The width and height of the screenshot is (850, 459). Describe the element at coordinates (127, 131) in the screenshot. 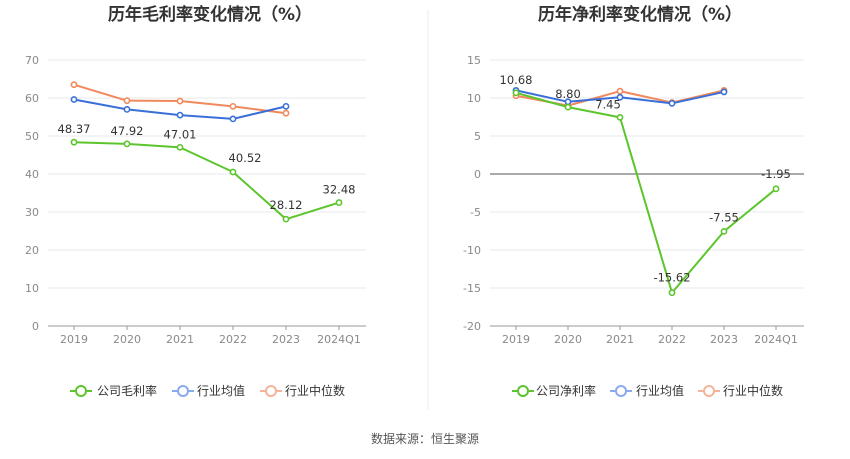

I see `data-label: 47.92` at that location.